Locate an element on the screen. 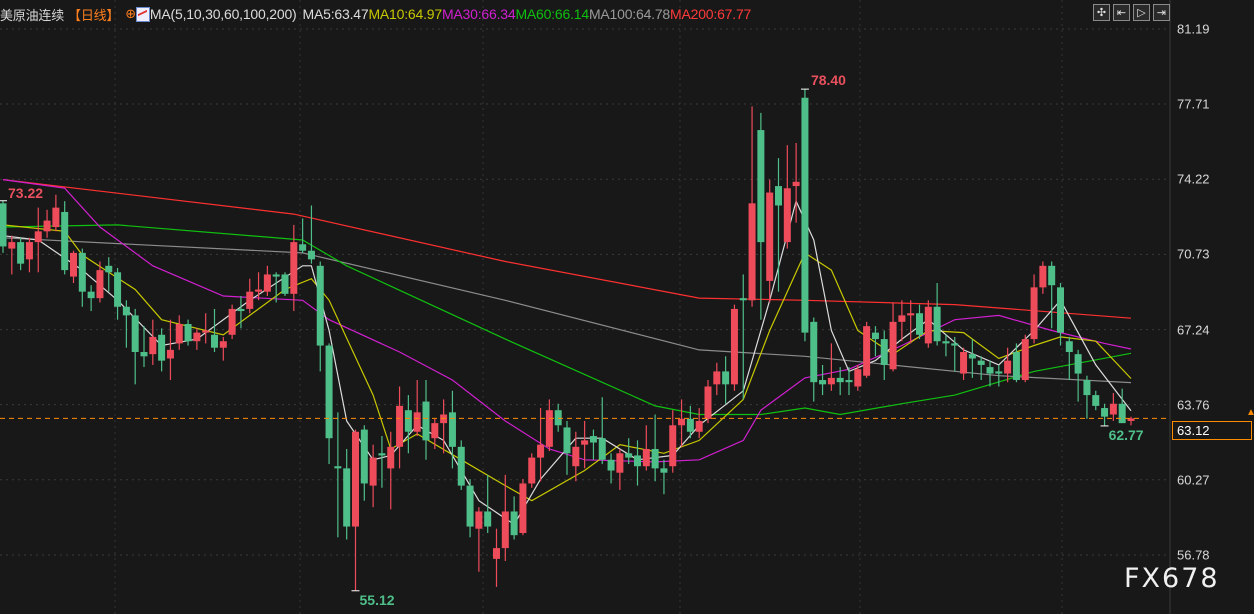 Image resolution: width=1254 pixels, height=614 pixels. ma30-value: MA30:66.34 is located at coordinates (478, 14).